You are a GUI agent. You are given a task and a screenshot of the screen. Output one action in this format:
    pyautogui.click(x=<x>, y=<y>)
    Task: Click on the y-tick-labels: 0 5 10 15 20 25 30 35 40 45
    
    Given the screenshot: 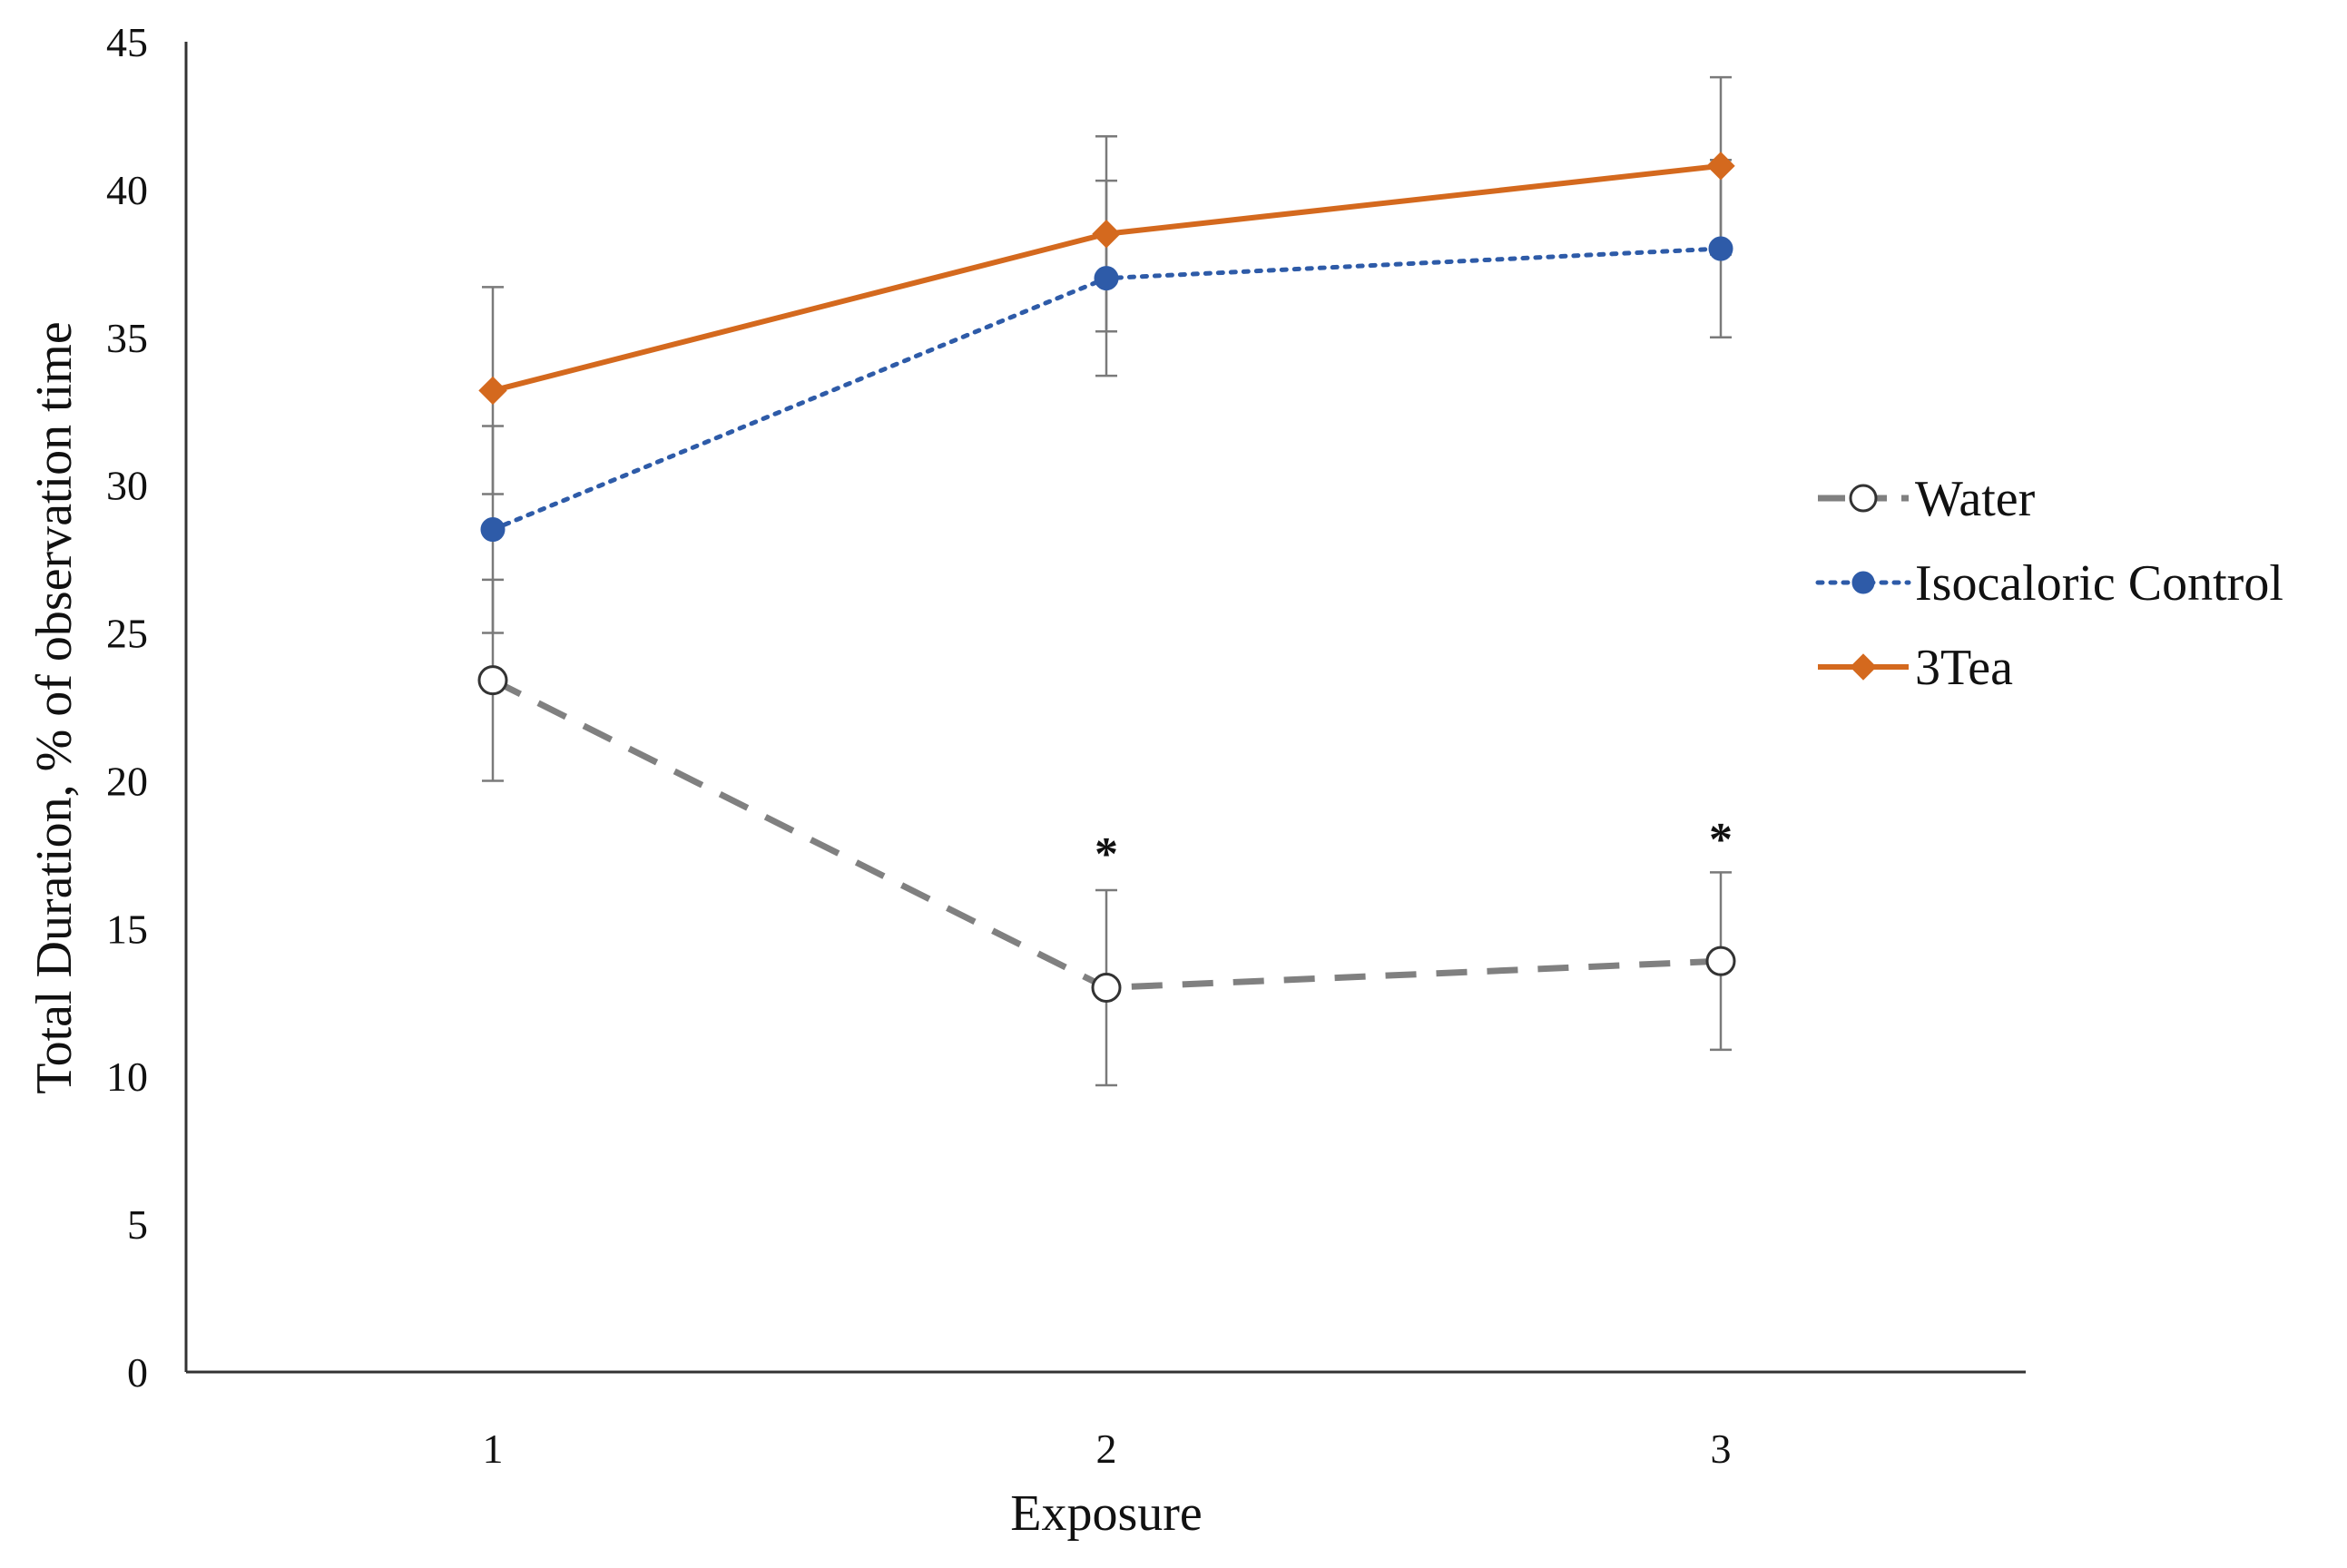 What is the action you would take?
    pyautogui.click(x=127, y=707)
    